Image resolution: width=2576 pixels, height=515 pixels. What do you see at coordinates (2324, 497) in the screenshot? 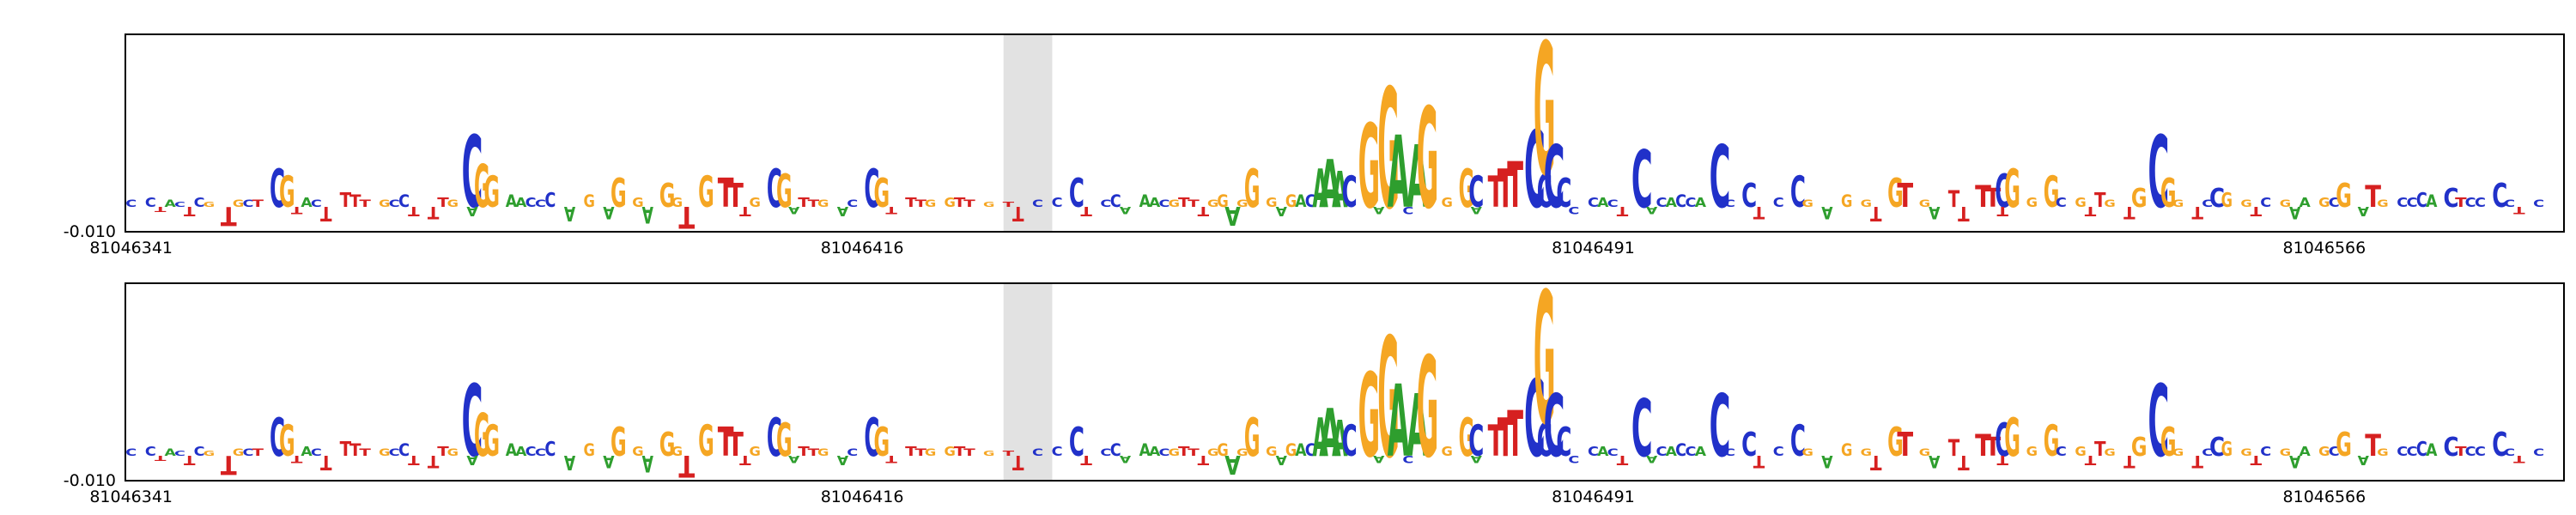
I see `x-tick-label: 81046566` at bounding box center [2324, 497].